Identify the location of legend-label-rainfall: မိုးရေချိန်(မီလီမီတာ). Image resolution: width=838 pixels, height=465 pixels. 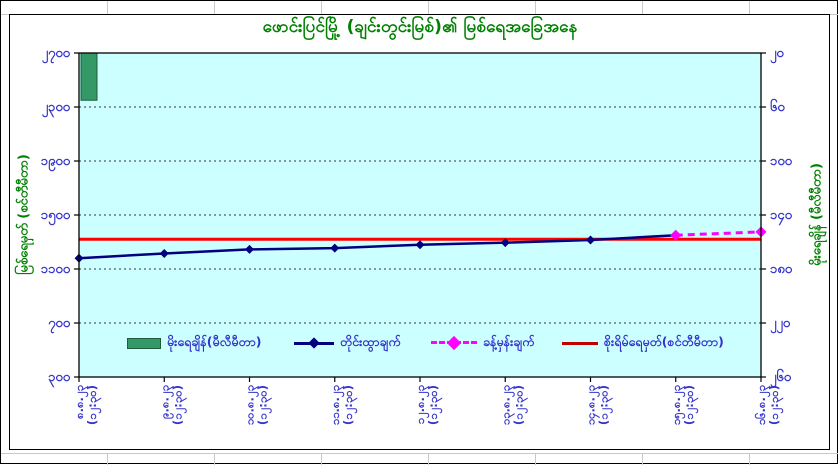
(214, 341).